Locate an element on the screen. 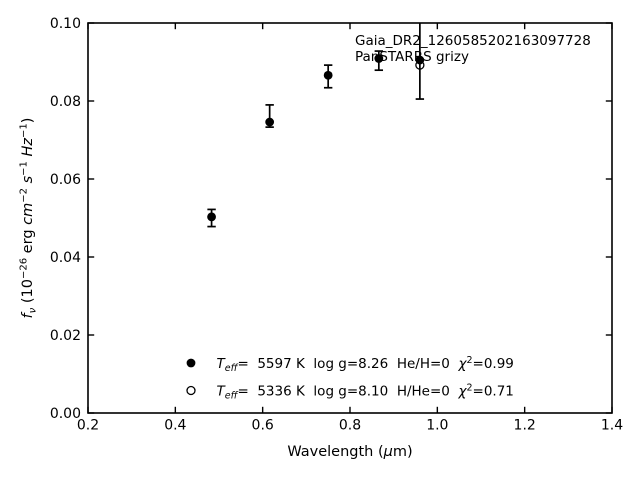 The image size is (640, 480). x-tick-label: 0.6 is located at coordinates (263, 426).